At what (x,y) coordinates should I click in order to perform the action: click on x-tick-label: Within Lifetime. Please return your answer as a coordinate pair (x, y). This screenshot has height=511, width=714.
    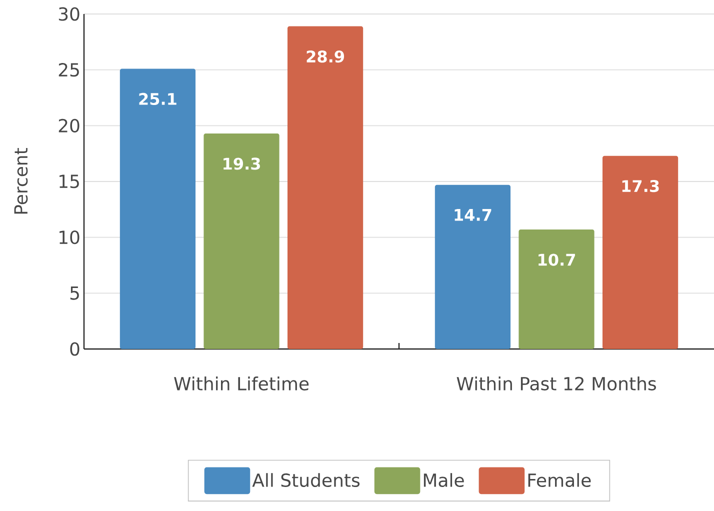
    Looking at the image, I should click on (241, 383).